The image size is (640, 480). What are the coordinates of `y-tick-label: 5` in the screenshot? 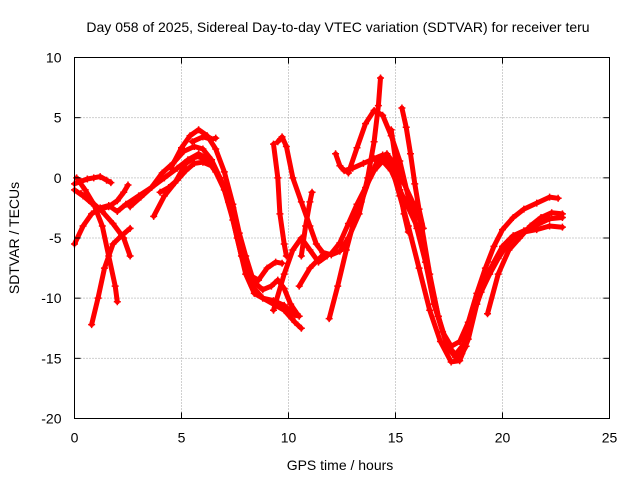 It's located at (58, 118).